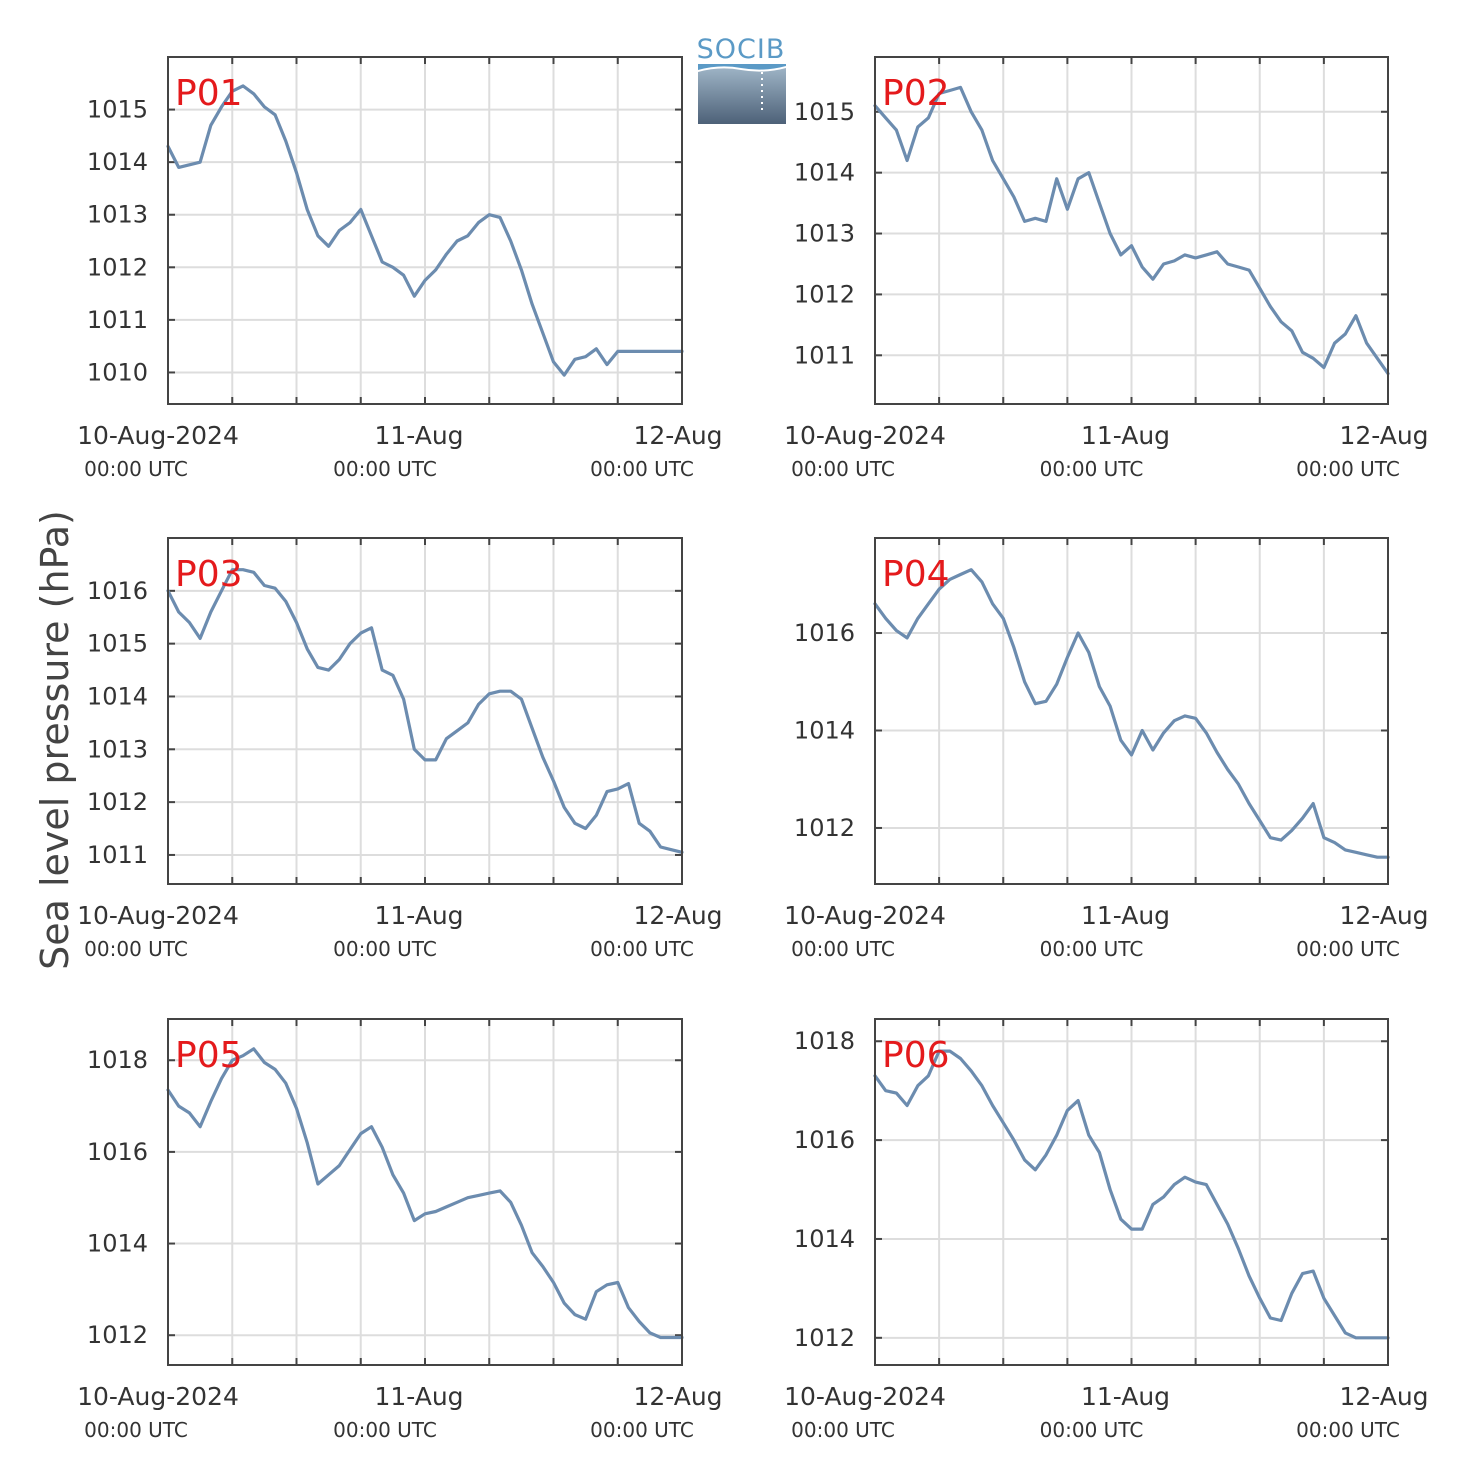 Image resolution: width=1461 pixels, height=1474 pixels. I want to click on logo-text: SOCIB, so click(741, 49).